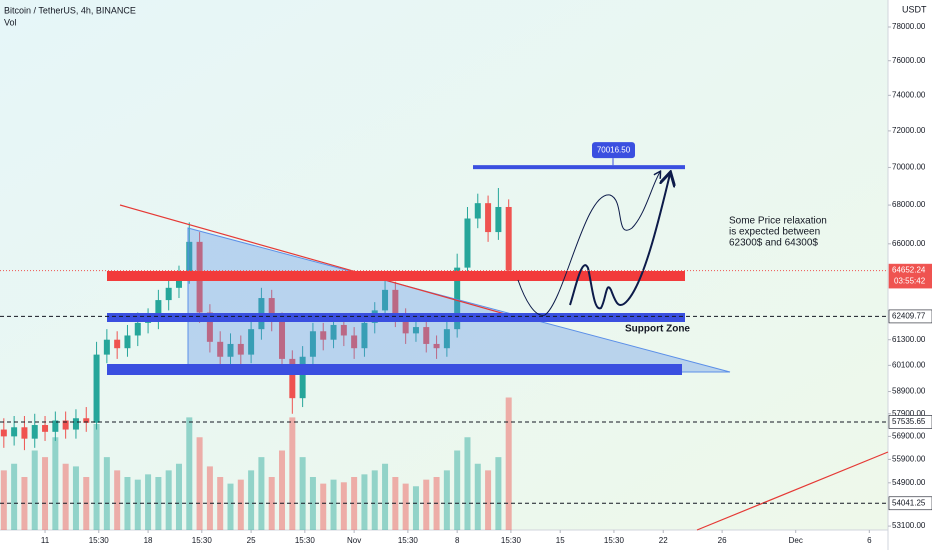 The image size is (932, 555). I want to click on y-tick-label: 58900.00, so click(909, 391).